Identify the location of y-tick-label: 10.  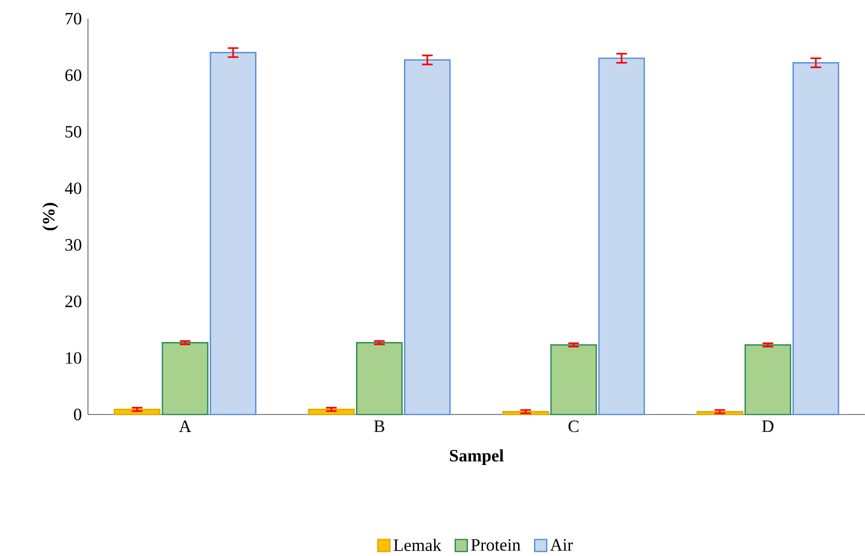
(74, 358).